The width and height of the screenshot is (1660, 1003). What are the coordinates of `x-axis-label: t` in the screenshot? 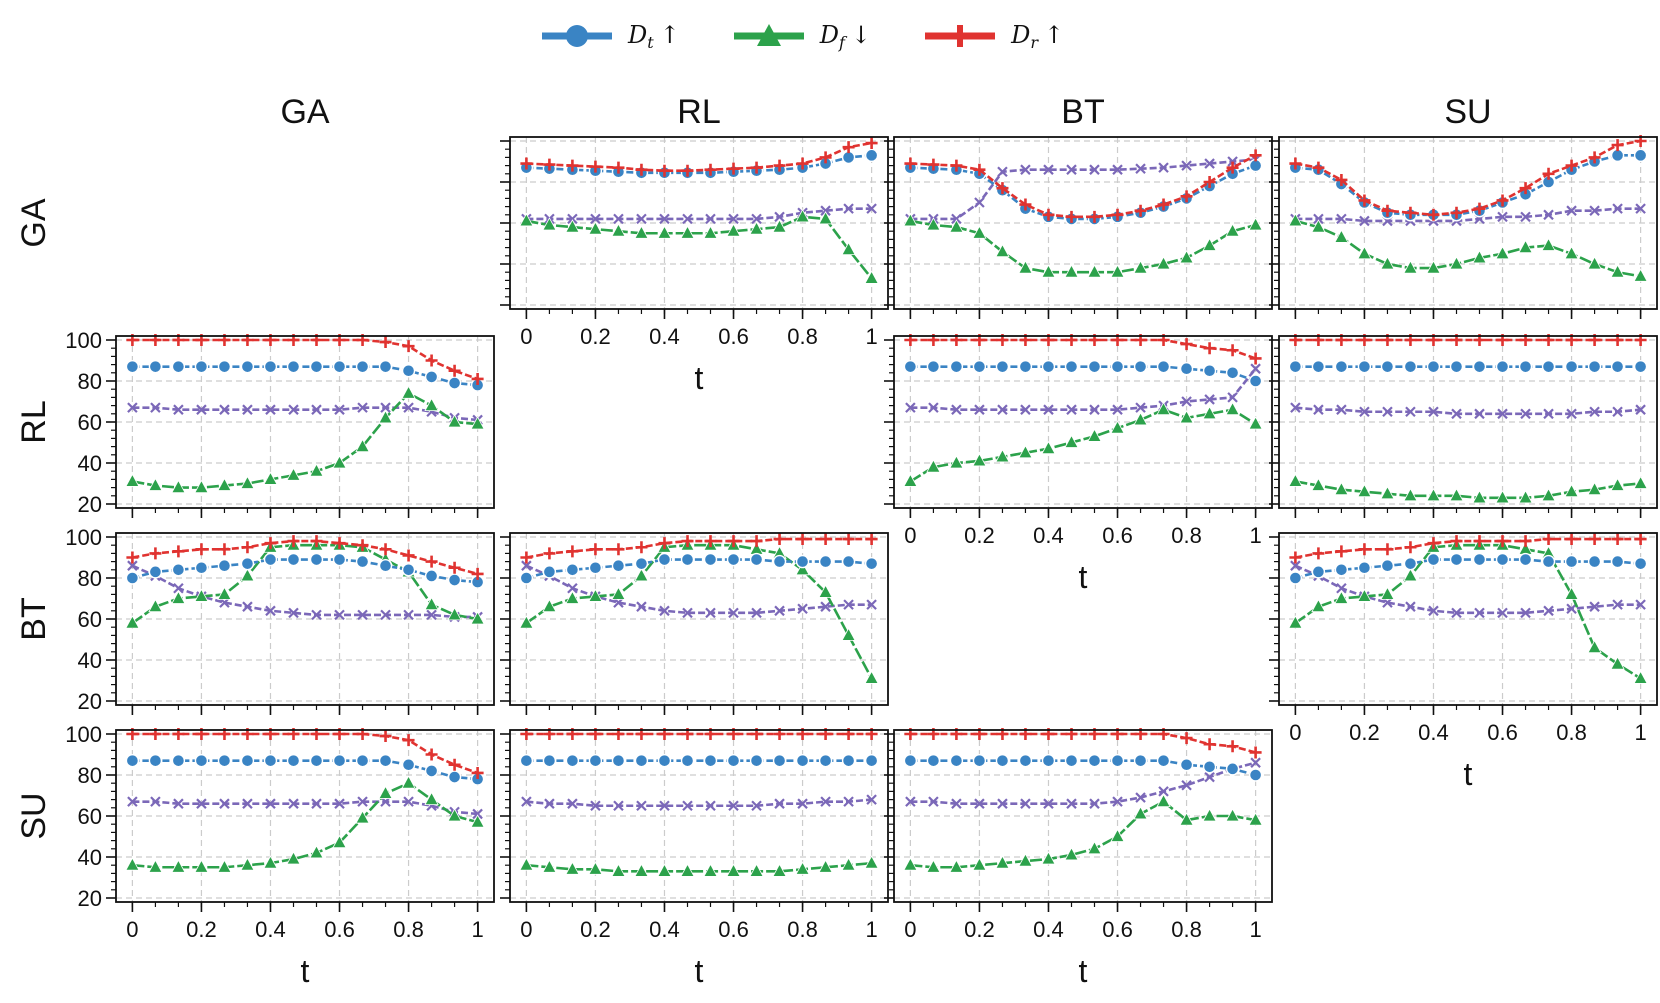 It's located at (1083, 577).